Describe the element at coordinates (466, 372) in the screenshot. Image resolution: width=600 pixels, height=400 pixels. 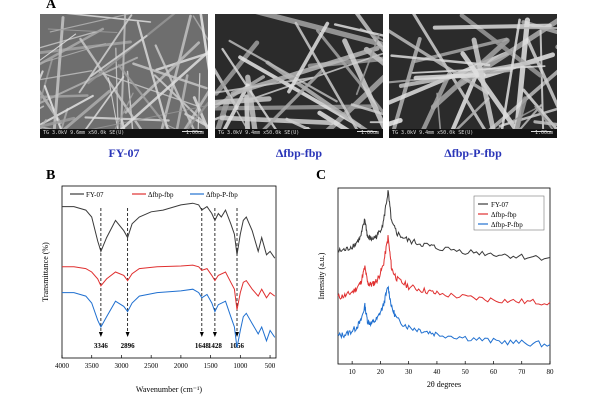
I see `x-tick-label: 50` at that location.